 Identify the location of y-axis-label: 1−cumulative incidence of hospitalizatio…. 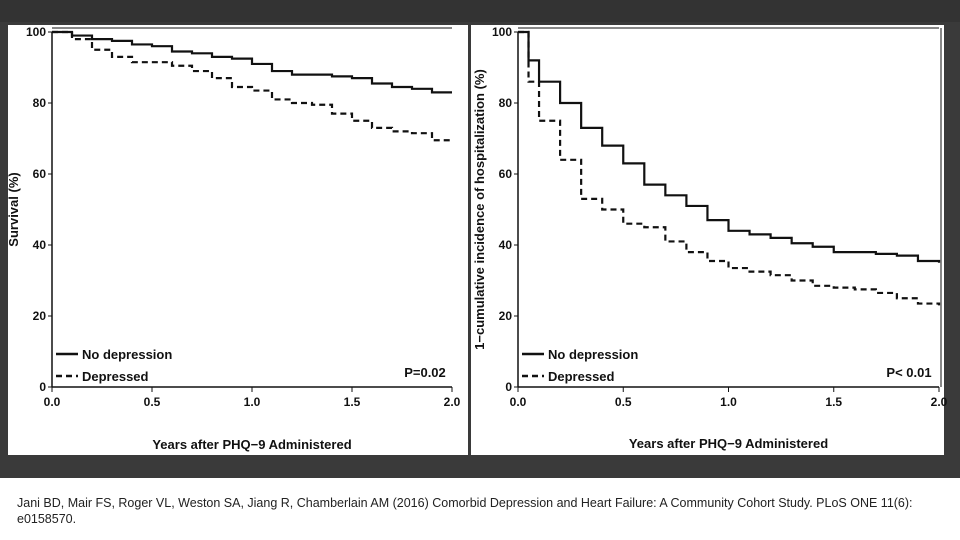
(479, 209).